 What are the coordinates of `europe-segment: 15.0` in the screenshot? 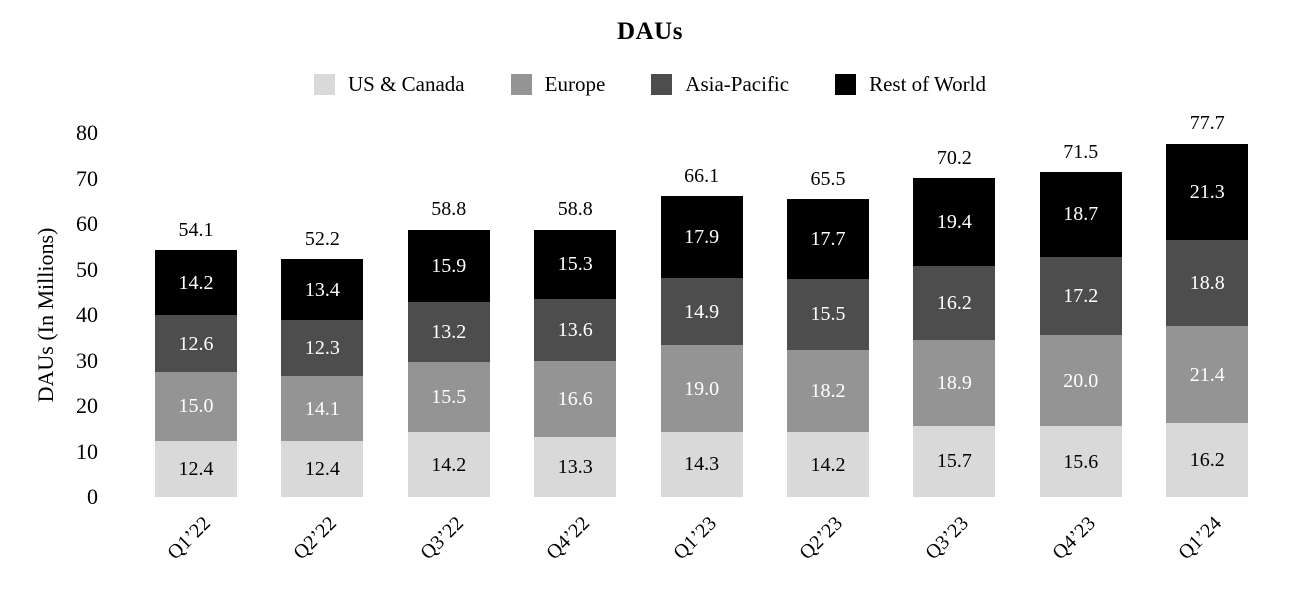 It's located at (196, 406).